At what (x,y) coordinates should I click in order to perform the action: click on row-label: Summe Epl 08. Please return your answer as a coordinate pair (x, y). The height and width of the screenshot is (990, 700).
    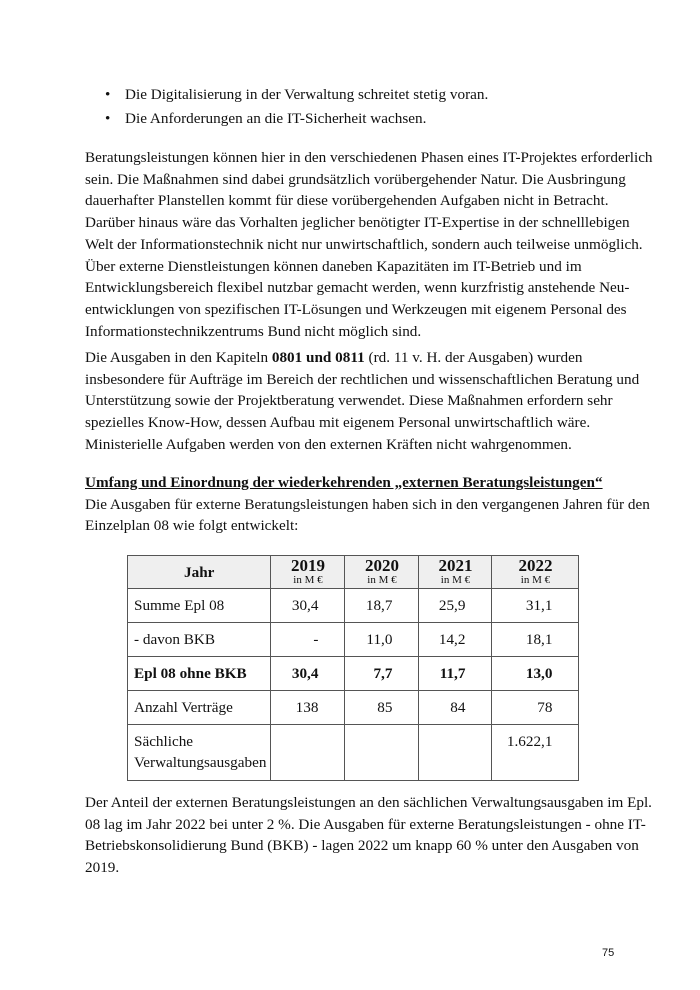
    Looking at the image, I should click on (199, 605).